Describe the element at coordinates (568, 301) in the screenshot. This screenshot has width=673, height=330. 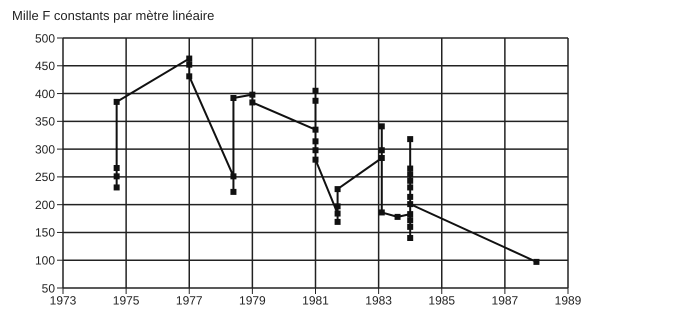
I see `x-tick-label: 1989` at that location.